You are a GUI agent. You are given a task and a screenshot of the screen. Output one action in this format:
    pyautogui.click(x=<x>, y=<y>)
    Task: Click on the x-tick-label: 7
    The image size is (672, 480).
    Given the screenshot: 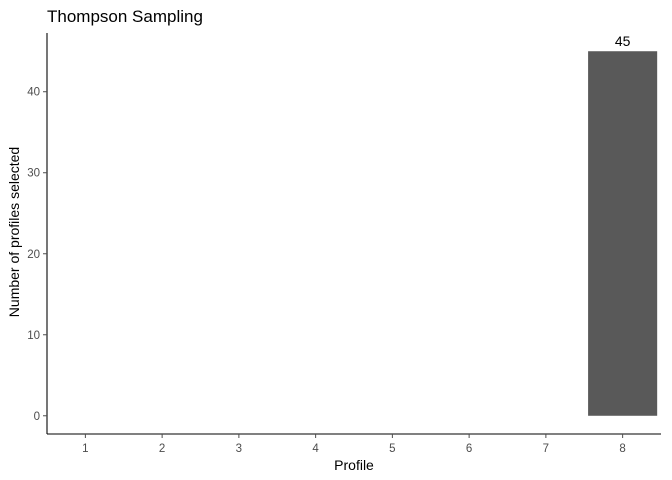 What is the action you would take?
    pyautogui.click(x=546, y=449)
    